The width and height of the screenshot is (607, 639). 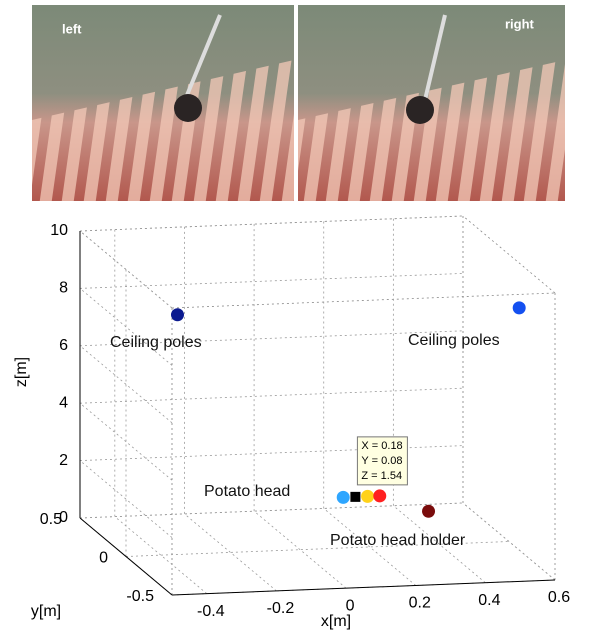 I want to click on y-tick-label: -0.5, so click(x=140, y=596).